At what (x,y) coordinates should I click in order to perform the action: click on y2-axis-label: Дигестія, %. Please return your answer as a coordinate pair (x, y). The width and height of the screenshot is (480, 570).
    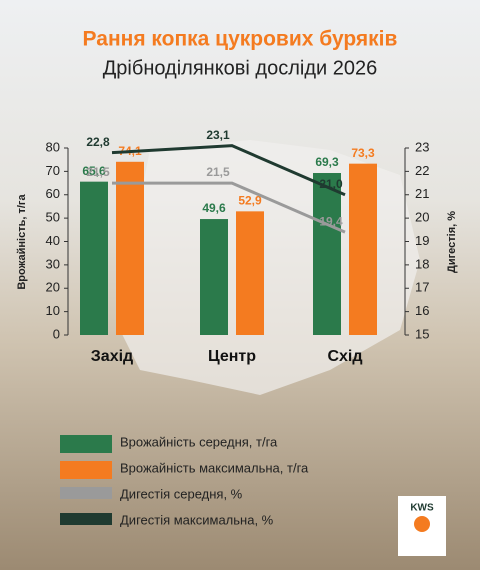
    Looking at the image, I should click on (452, 242).